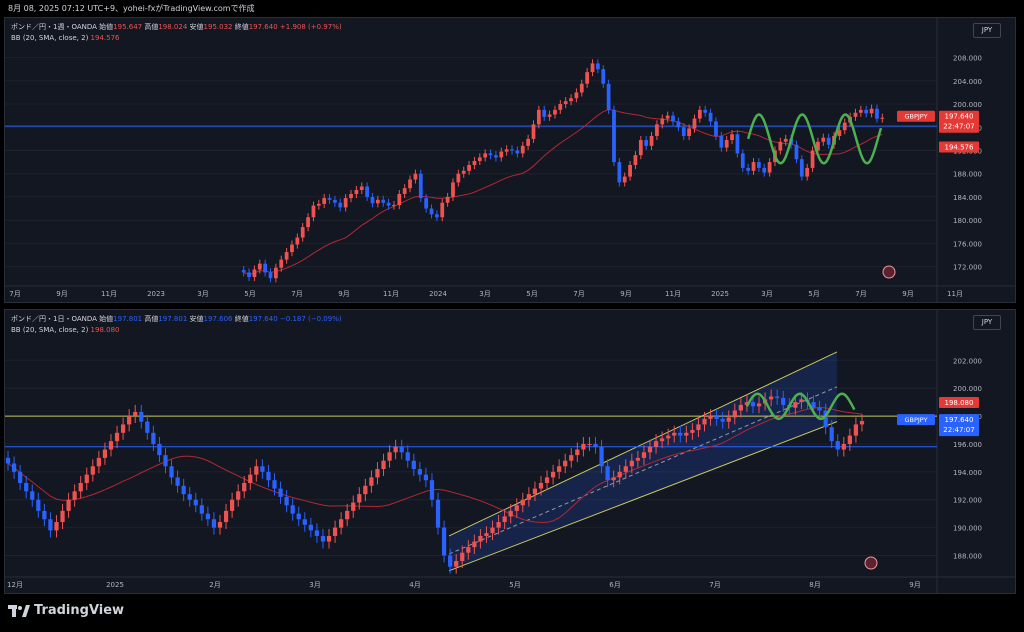  What do you see at coordinates (202, 294) in the screenshot?
I see `x-tick-label: 3月` at bounding box center [202, 294].